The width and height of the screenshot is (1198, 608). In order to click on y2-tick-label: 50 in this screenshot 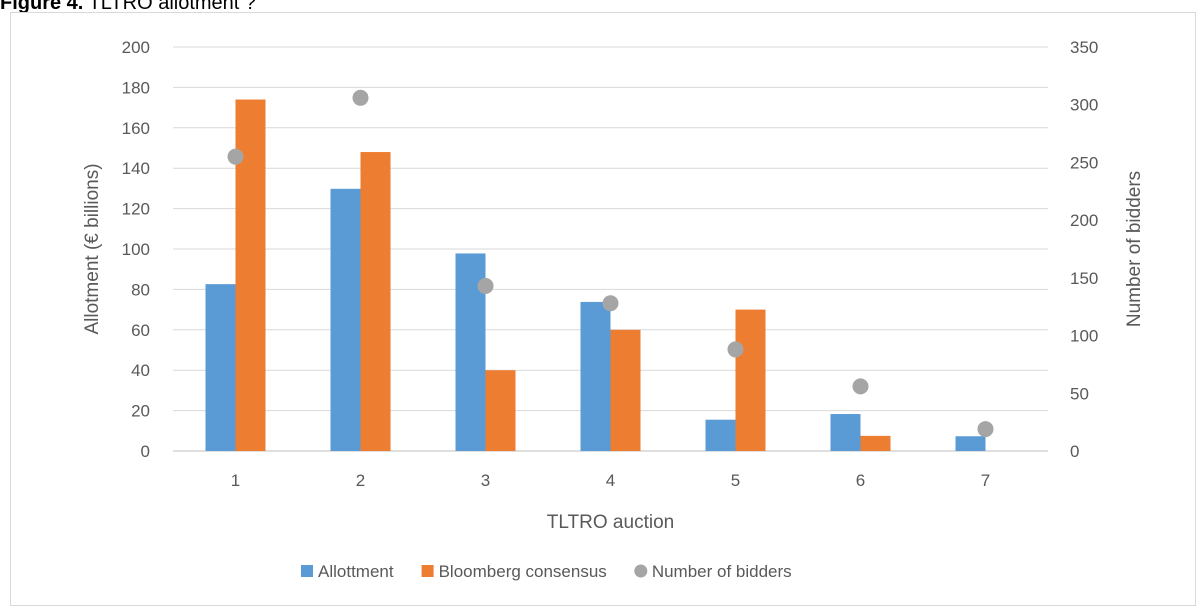, I will do `click(1079, 393)`.